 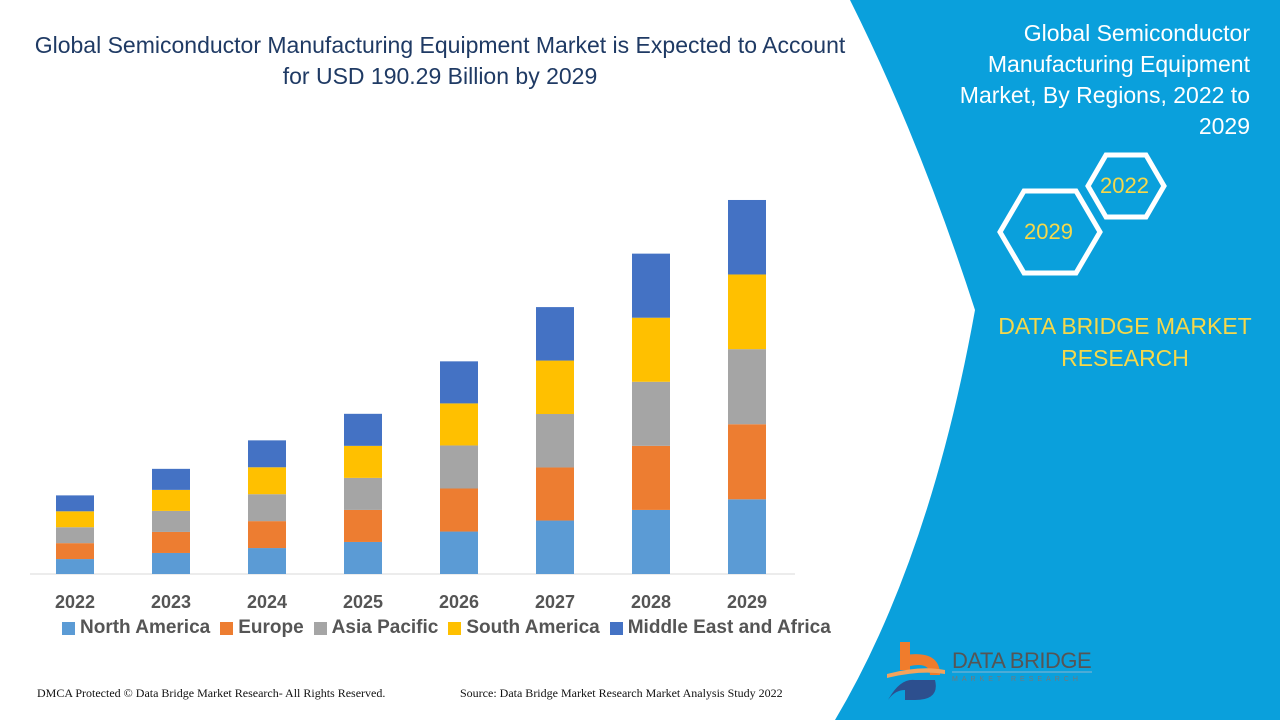 What do you see at coordinates (75, 503) in the screenshot?
I see `bar-segment-middle-east-and-africa-2022` at bounding box center [75, 503].